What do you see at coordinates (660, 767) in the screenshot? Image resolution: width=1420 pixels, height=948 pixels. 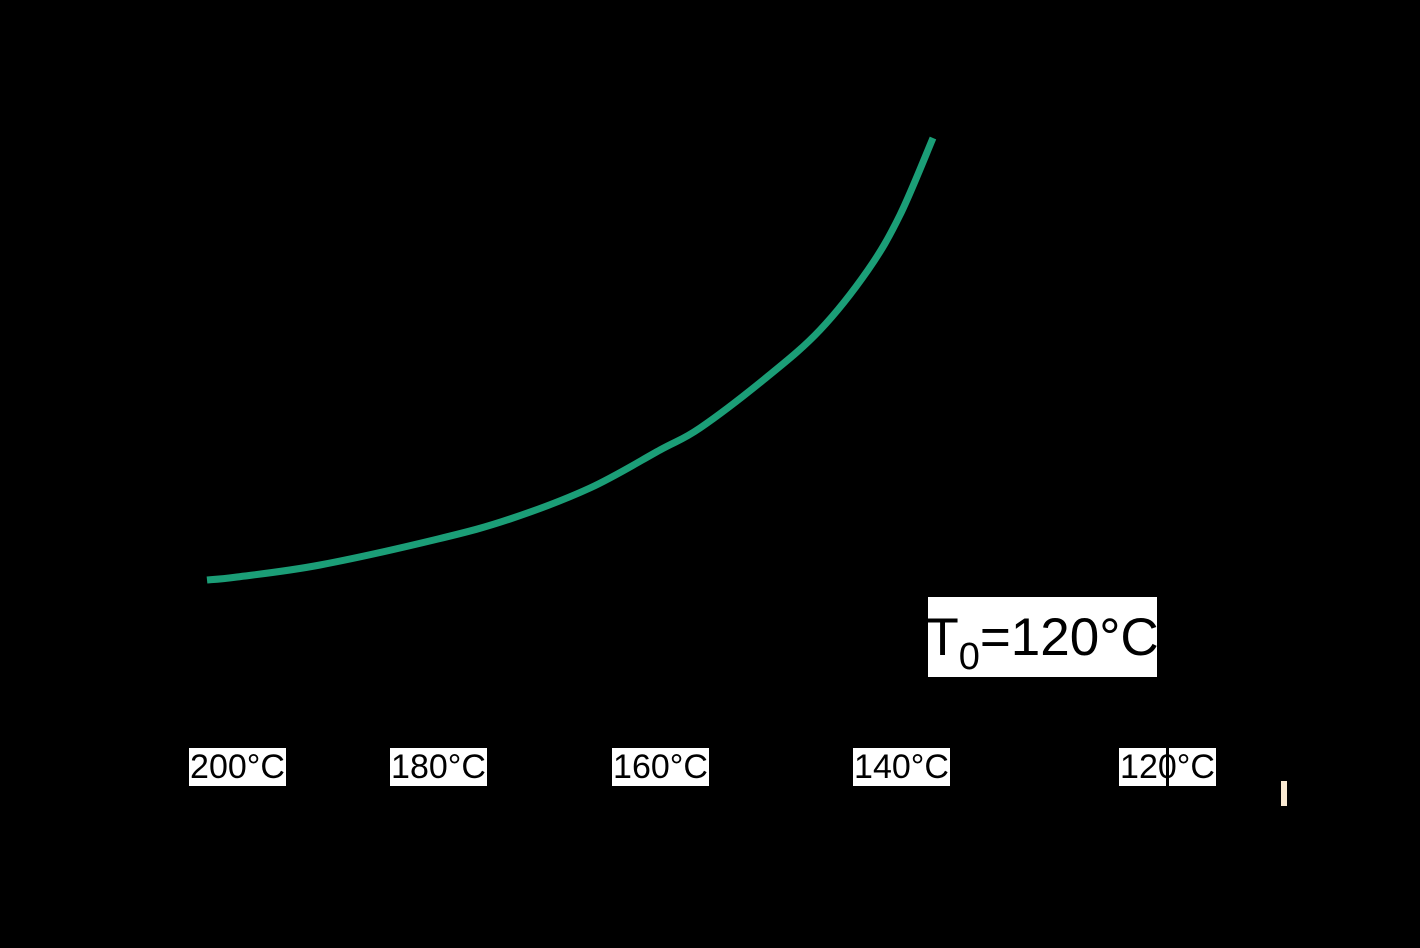 I see `x-tick-label-160c: 160°C` at bounding box center [660, 767].